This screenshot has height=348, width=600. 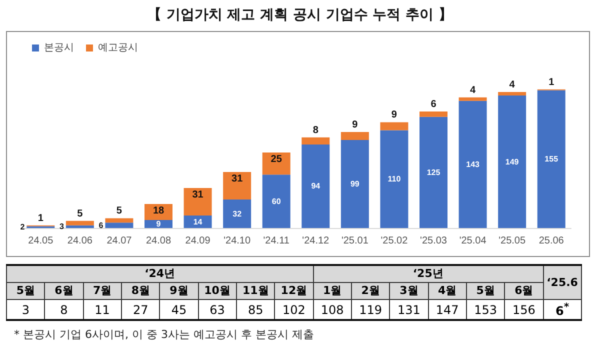 I want to click on text: 1월, so click(x=332, y=291).